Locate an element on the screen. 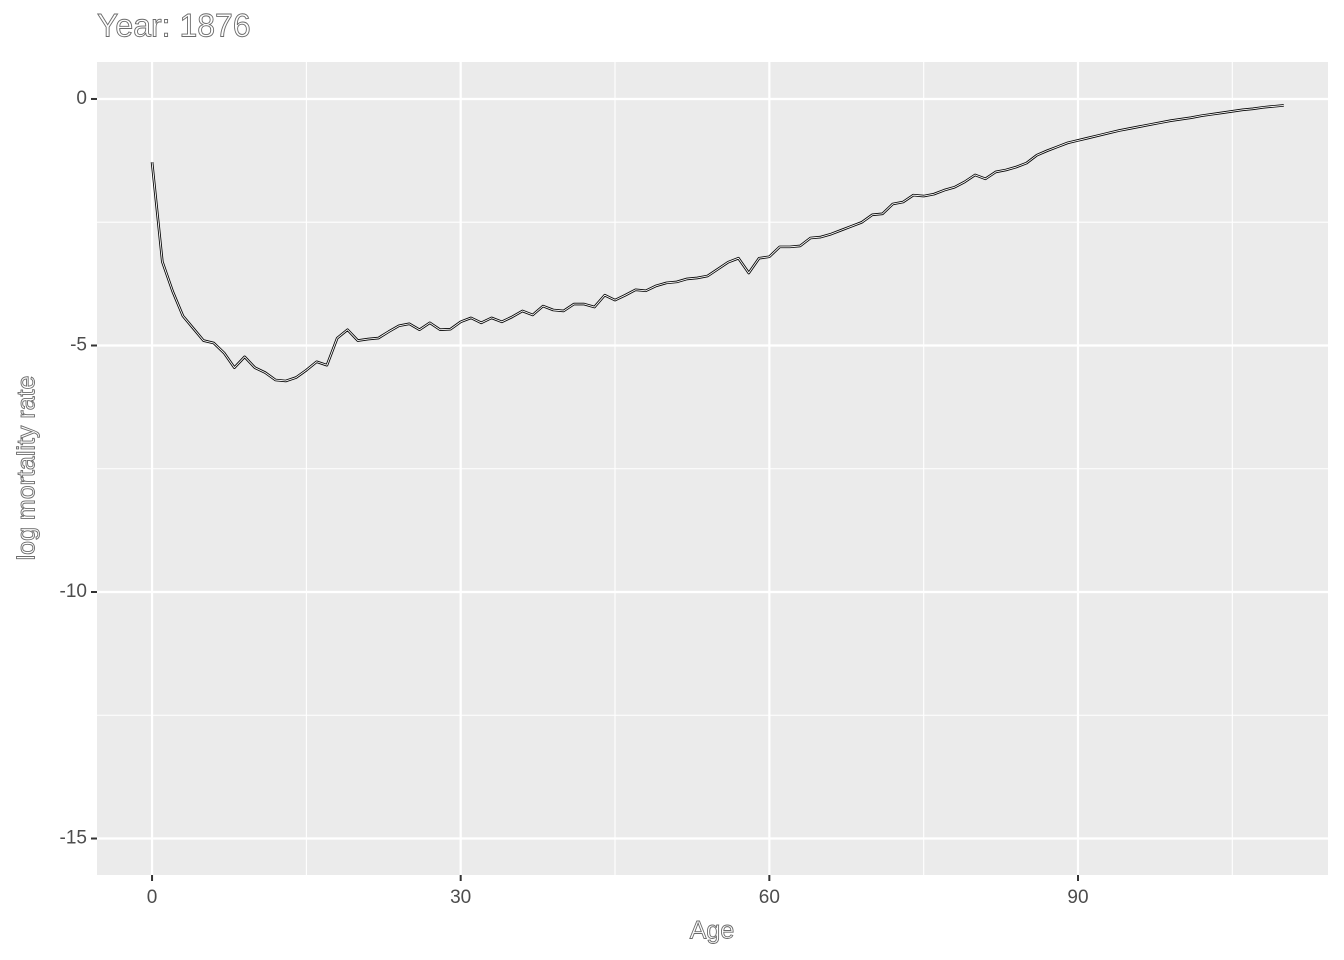 This screenshot has width=1344, height=960. x-tick-label: 60 is located at coordinates (769, 897).